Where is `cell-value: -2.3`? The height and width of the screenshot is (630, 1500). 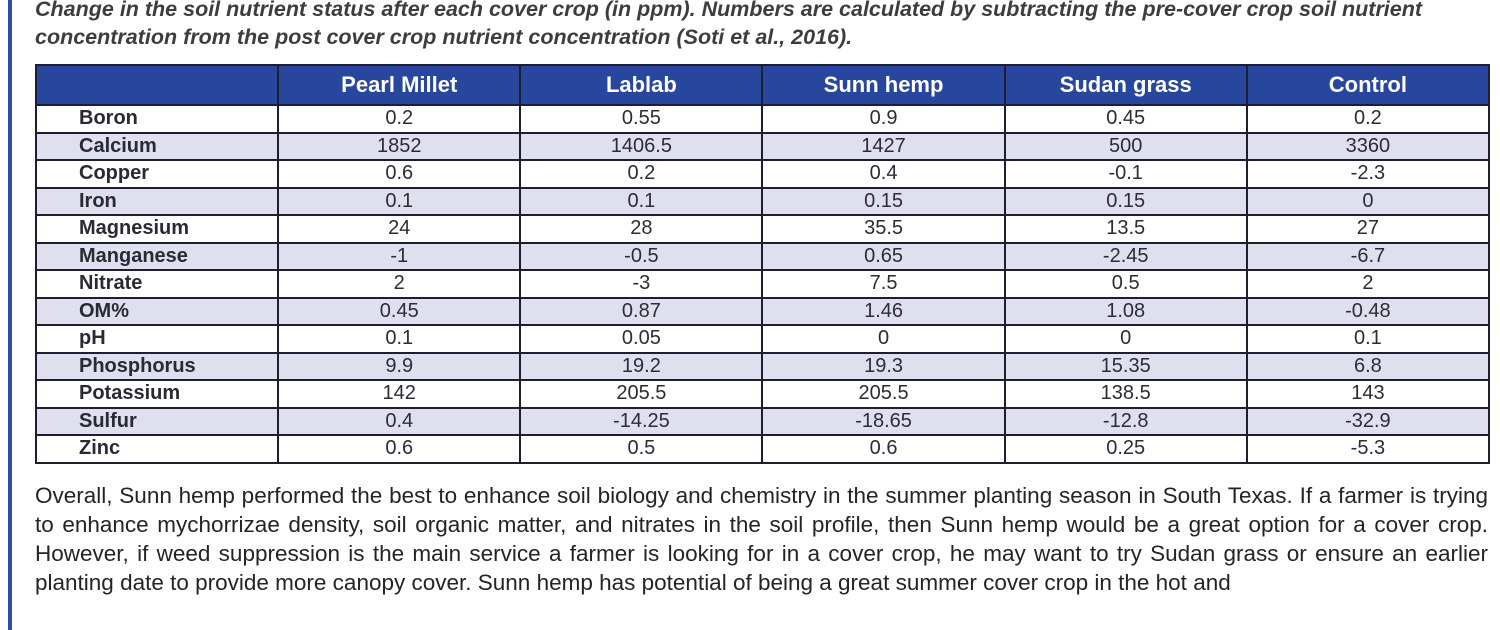
cell-value: -2.3 is located at coordinates (1368, 174).